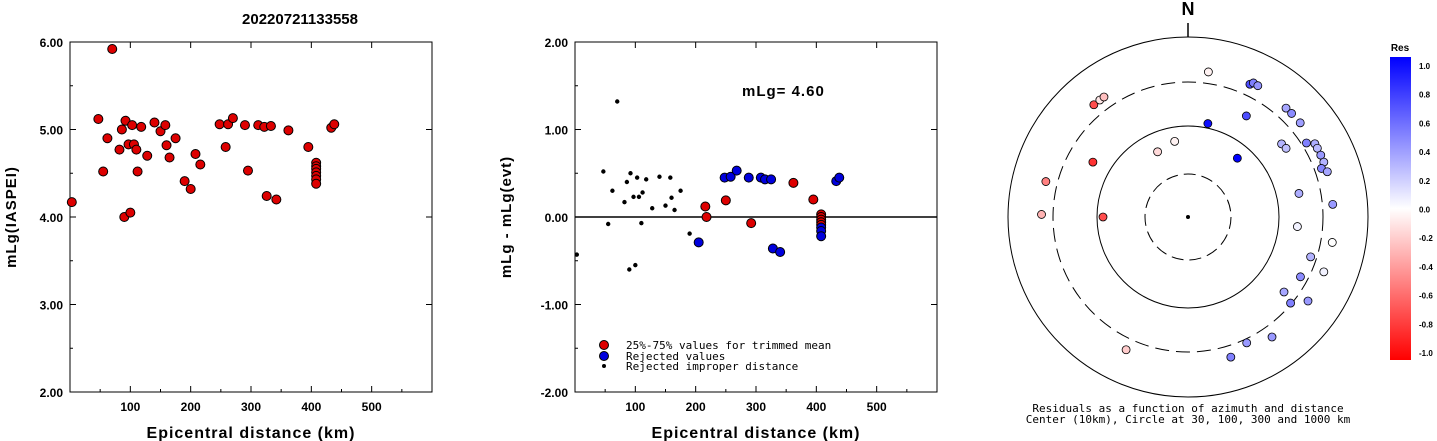 This screenshot has width=1437, height=441. Describe the element at coordinates (728, 345) in the screenshot. I see `legend-label-trimmed-mean: 25%-75% values for trimmed mean` at that location.